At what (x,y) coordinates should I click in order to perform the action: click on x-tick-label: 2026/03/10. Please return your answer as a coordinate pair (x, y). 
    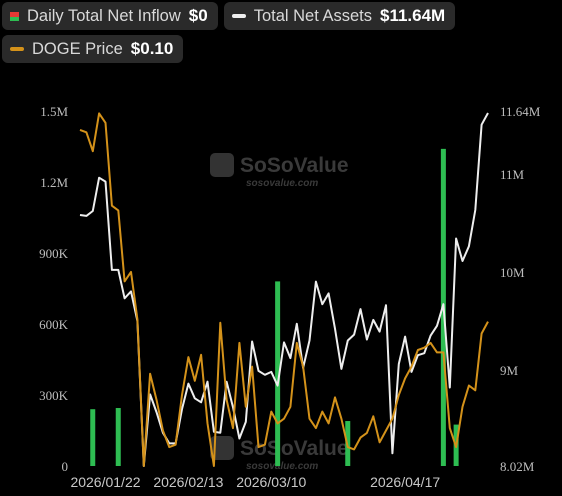
    Looking at the image, I should click on (271, 482).